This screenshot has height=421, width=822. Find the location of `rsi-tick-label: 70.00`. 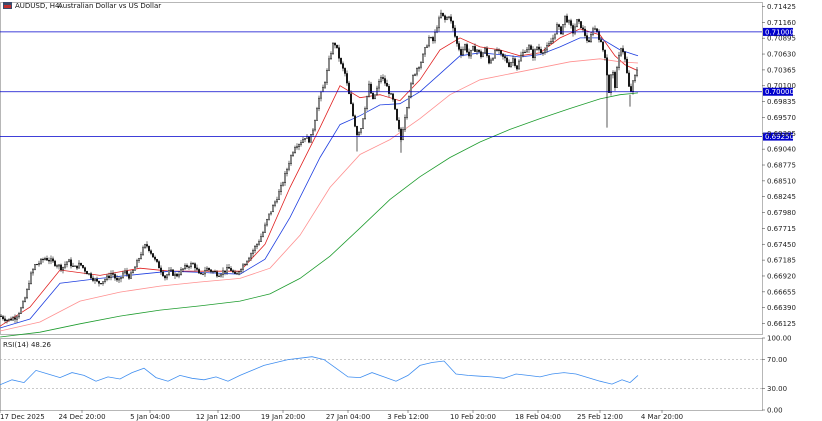

rsi-tick-label: 70.00 is located at coordinates (777, 360).